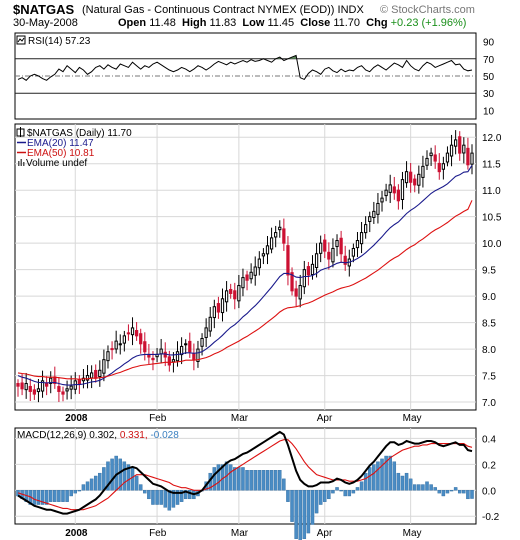 This screenshot has width=520, height=540. Describe the element at coordinates (489, 297) in the screenshot. I see `price-tick-label: 9.0` at that location.